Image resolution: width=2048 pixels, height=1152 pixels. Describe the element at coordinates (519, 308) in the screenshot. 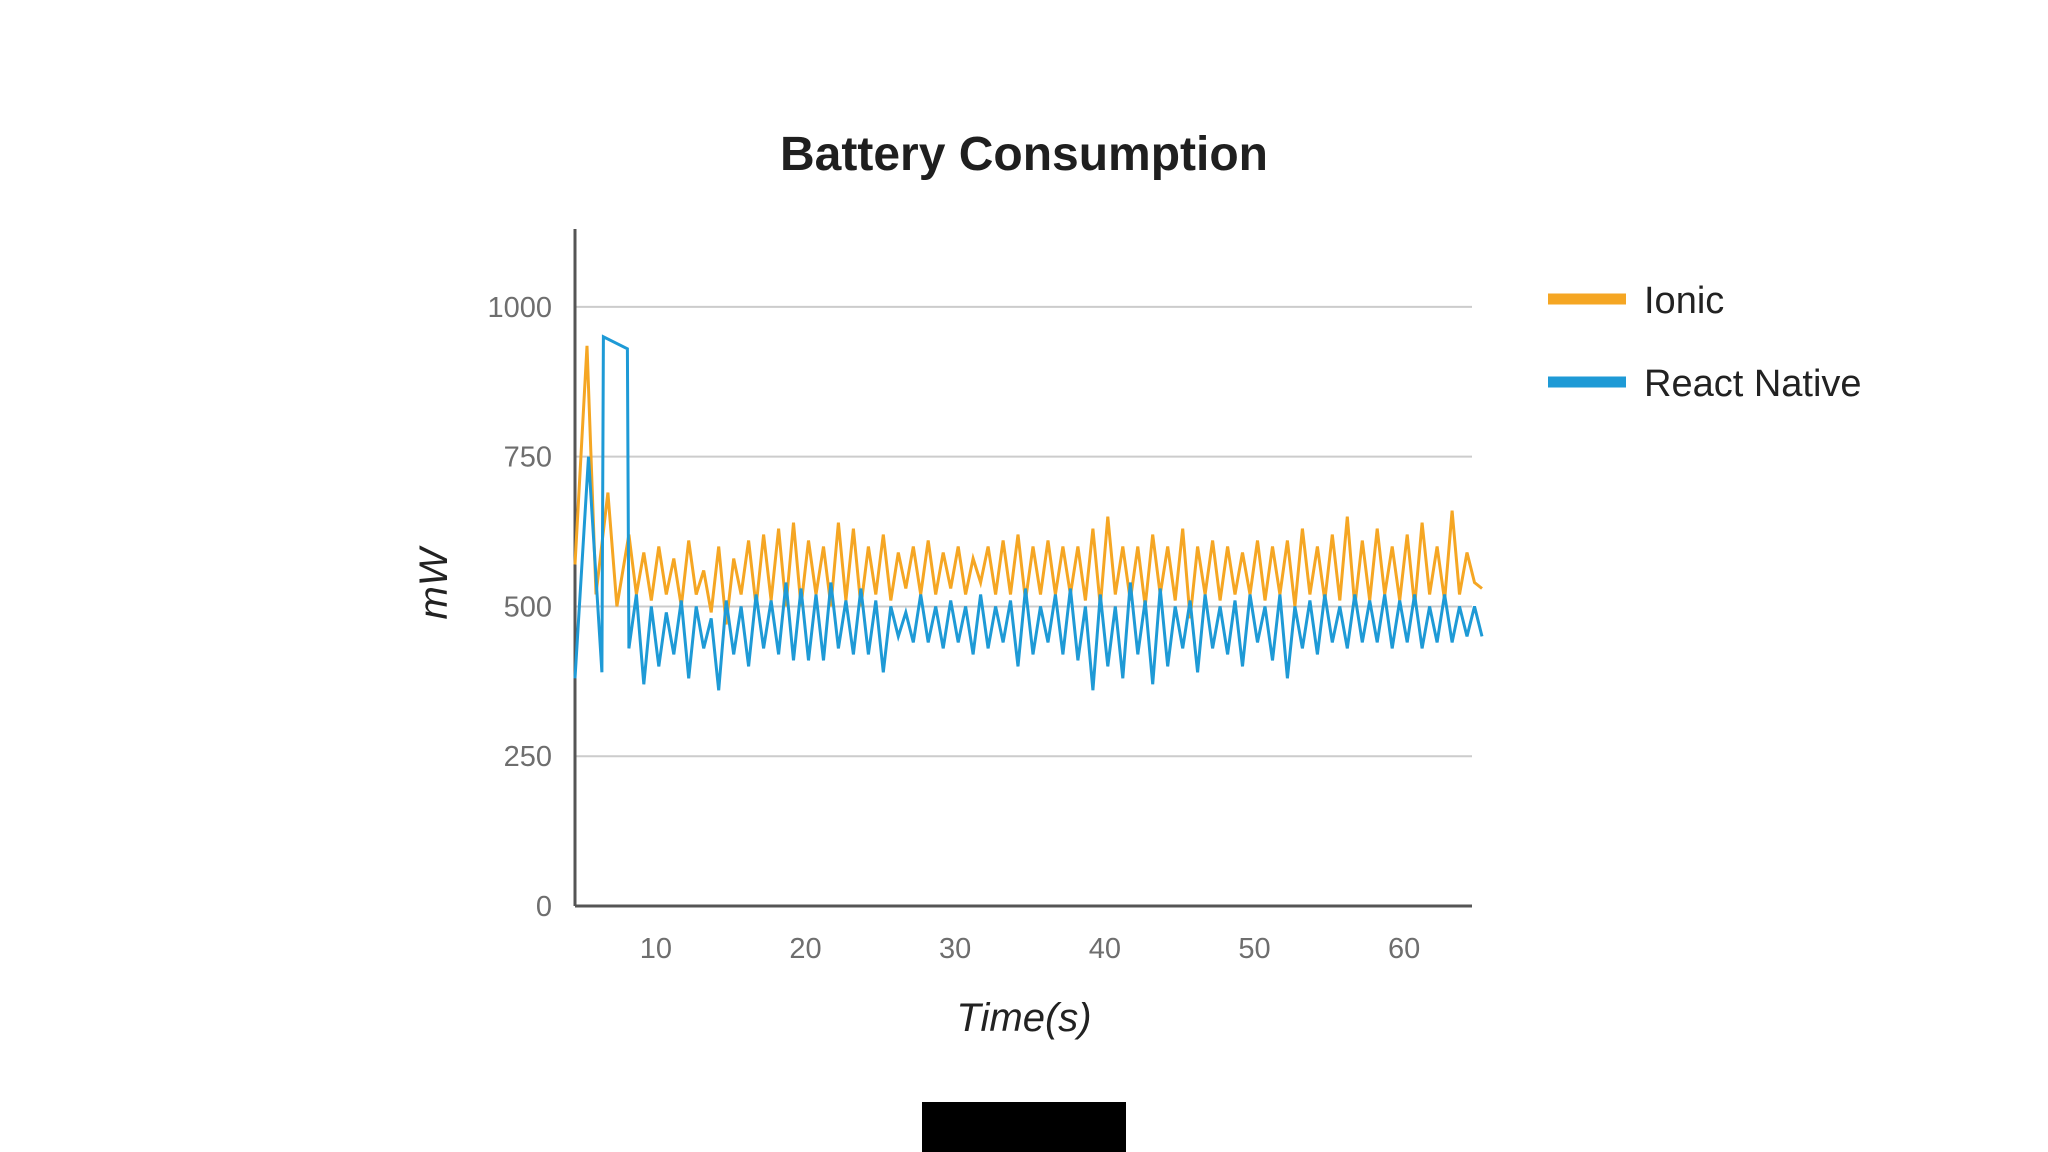

I see `y-tick-label: 1000` at that location.